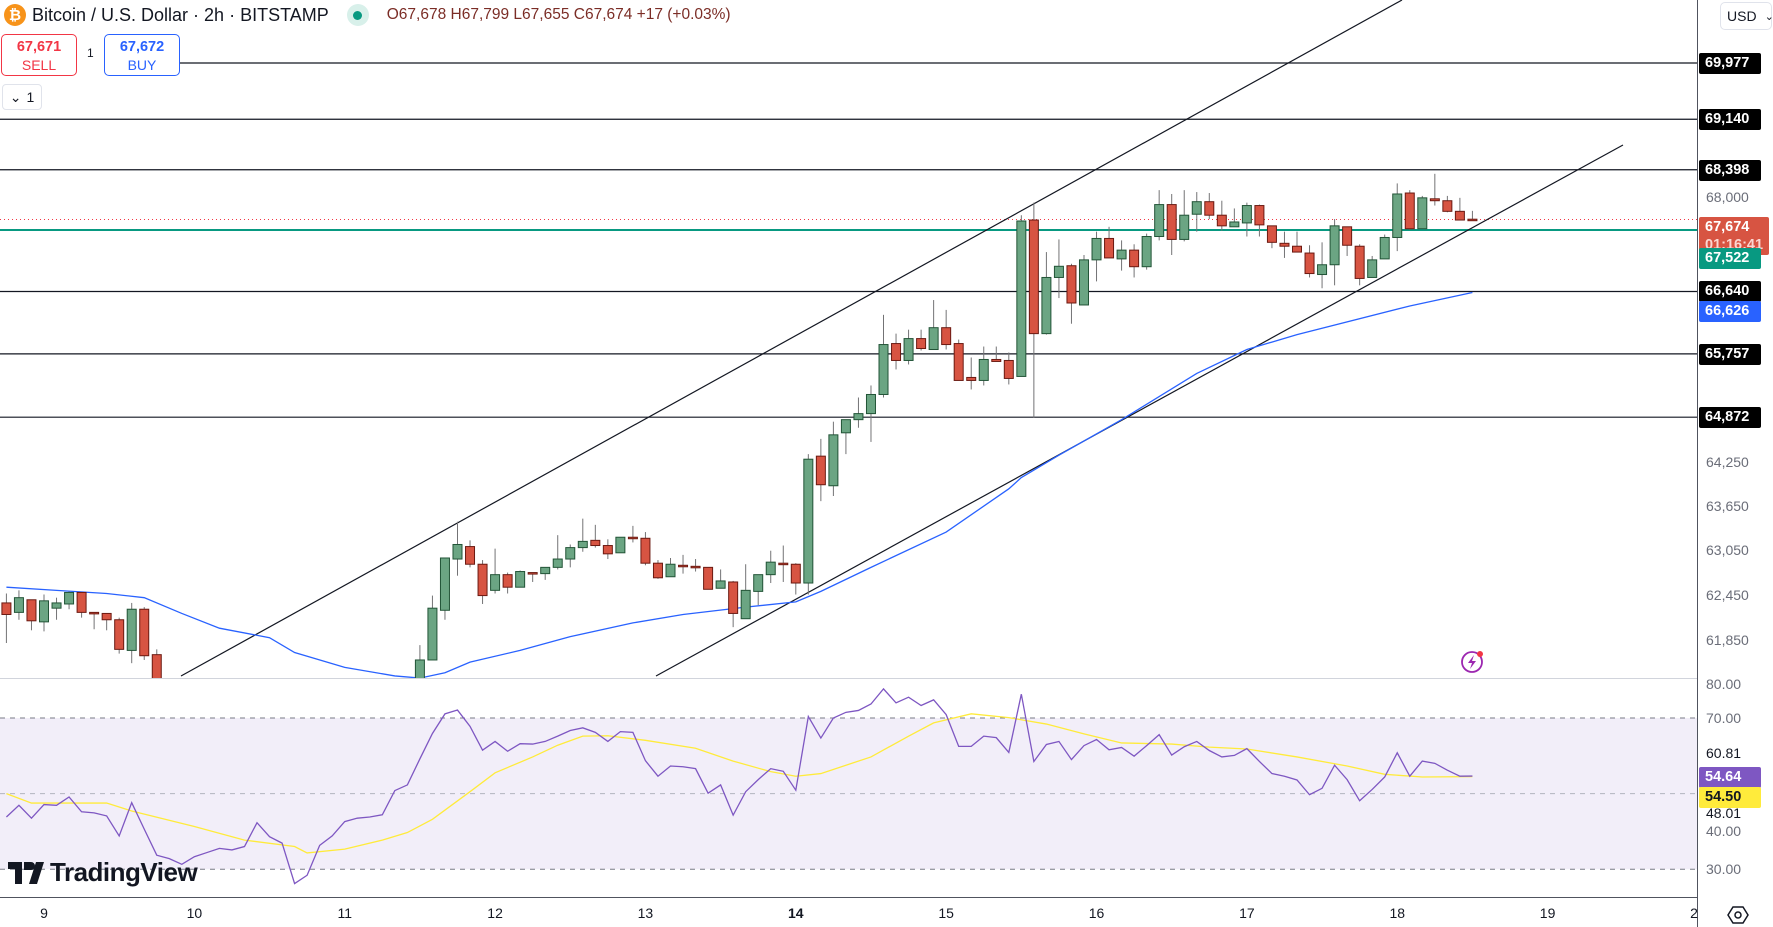  Describe the element at coordinates (103, 872) in the screenshot. I see `tradingview-logo: TradingView` at that location.